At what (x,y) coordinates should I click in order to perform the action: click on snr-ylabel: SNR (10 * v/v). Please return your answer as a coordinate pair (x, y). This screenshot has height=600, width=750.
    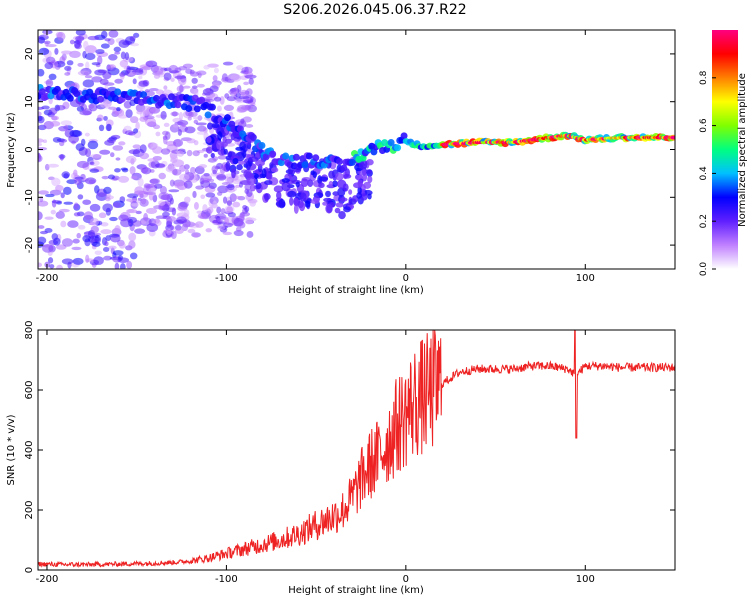
    Looking at the image, I should click on (11, 449).